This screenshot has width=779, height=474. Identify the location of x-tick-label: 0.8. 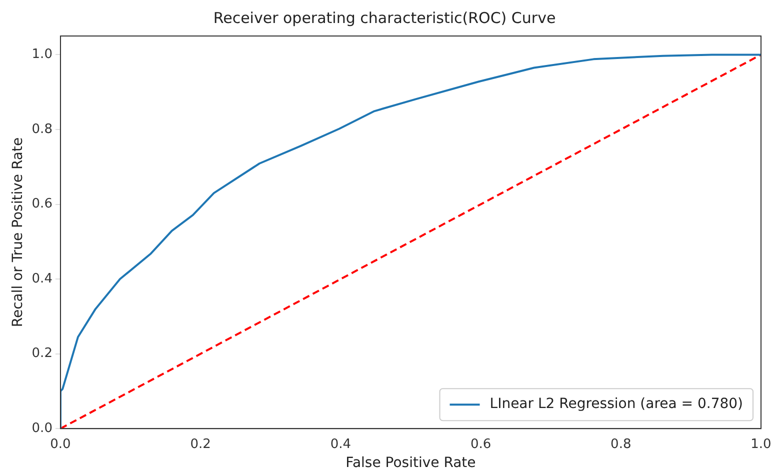
(621, 444).